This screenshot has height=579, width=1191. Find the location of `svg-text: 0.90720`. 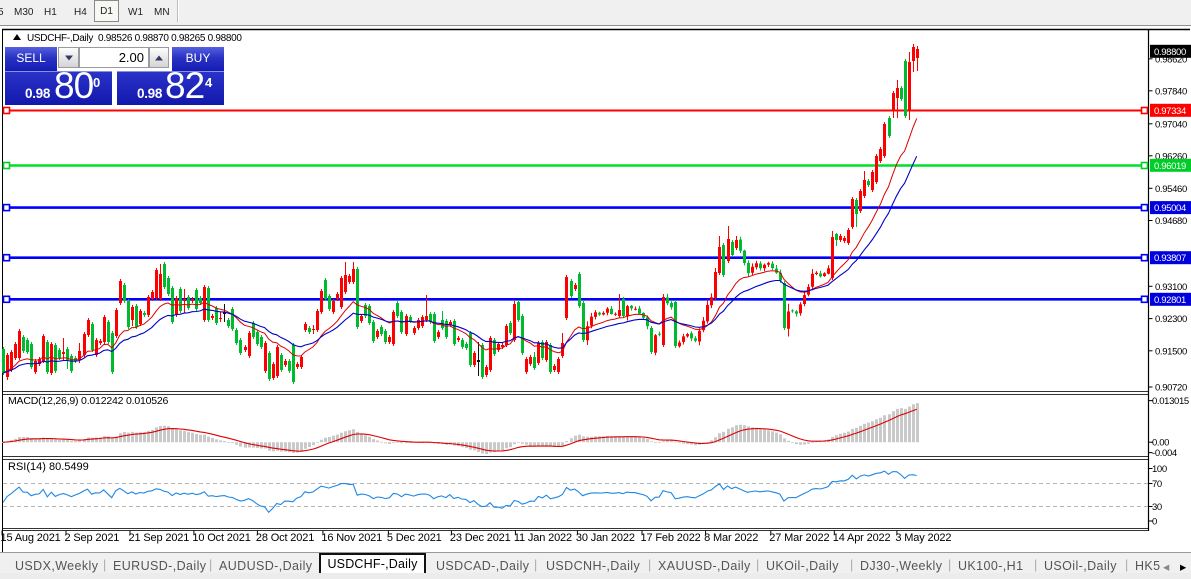

svg-text: 0.90720 is located at coordinates (1171, 388).